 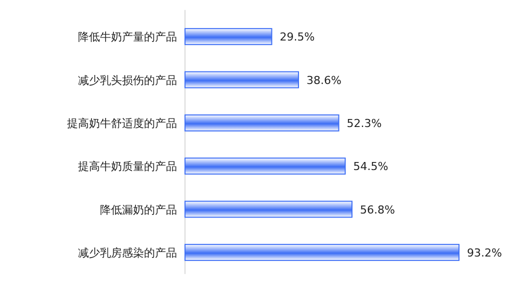 I want to click on data-label: 93.2%, so click(x=484, y=253).